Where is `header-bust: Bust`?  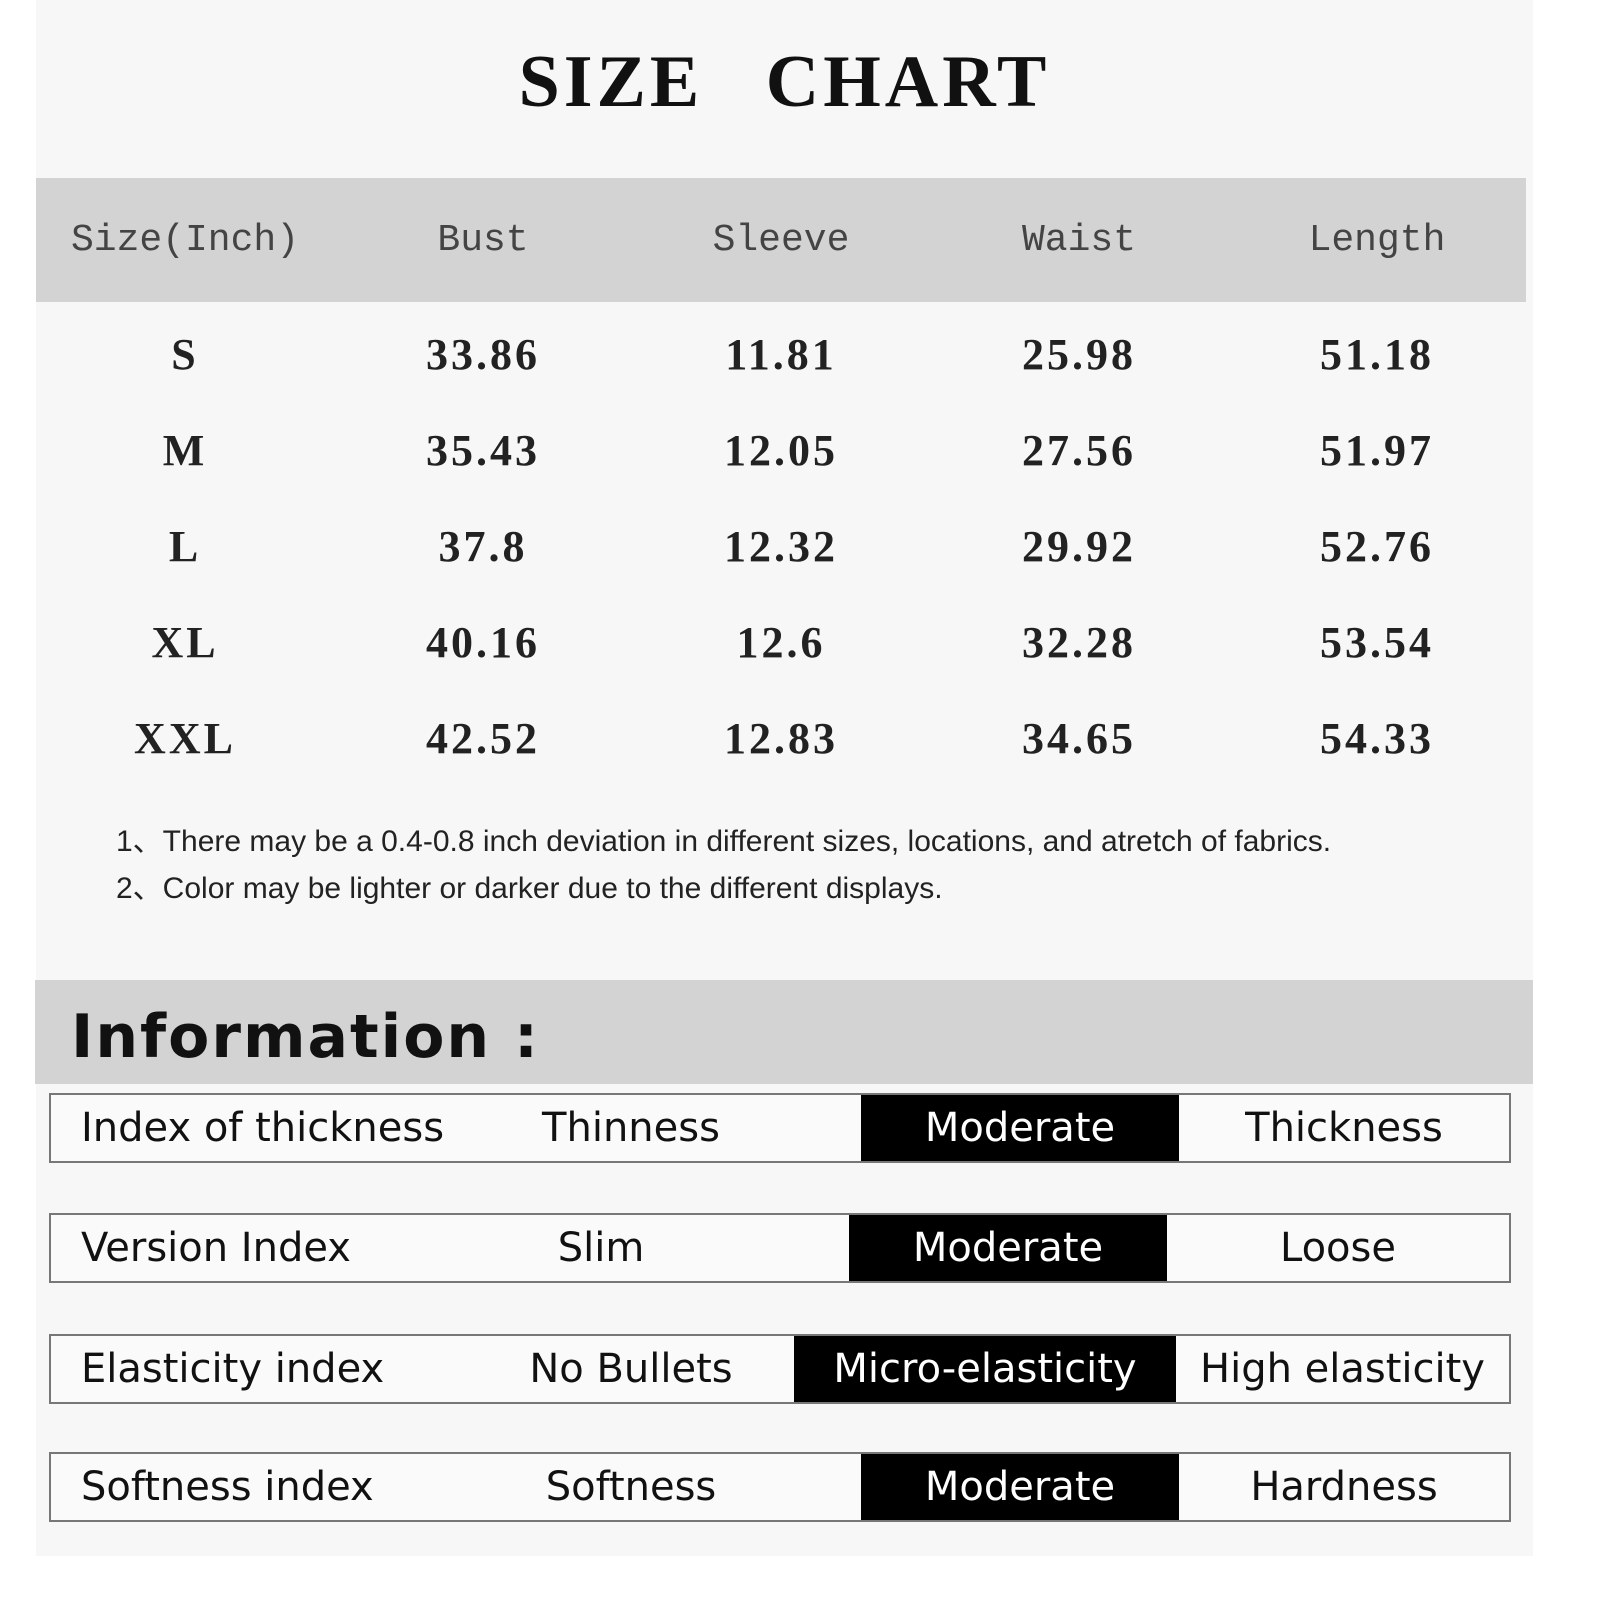 header-bust: Bust is located at coordinates (483, 240).